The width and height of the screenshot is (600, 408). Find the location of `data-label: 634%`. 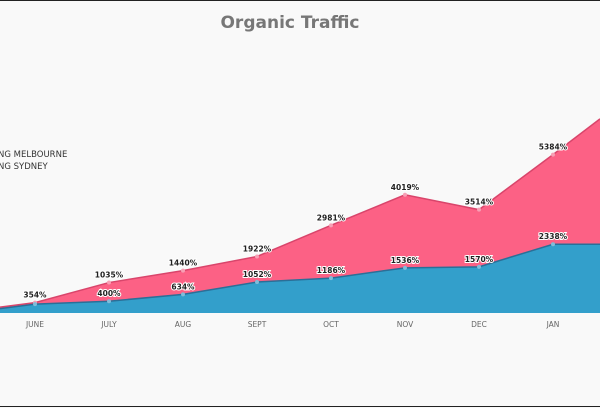

data-label: 634% is located at coordinates (183, 286).